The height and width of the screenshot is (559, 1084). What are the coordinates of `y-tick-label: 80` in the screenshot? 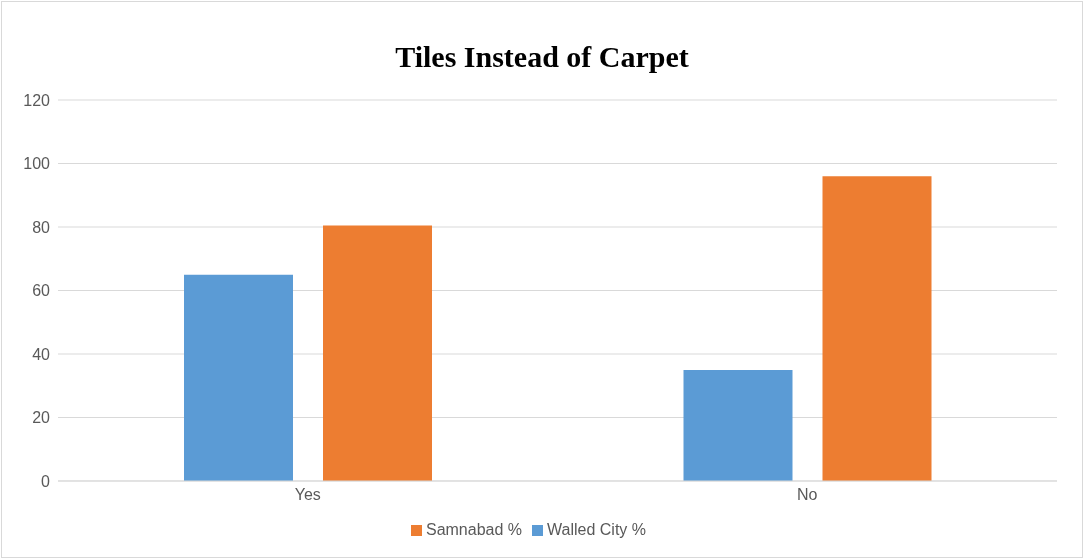 It's located at (41, 227).